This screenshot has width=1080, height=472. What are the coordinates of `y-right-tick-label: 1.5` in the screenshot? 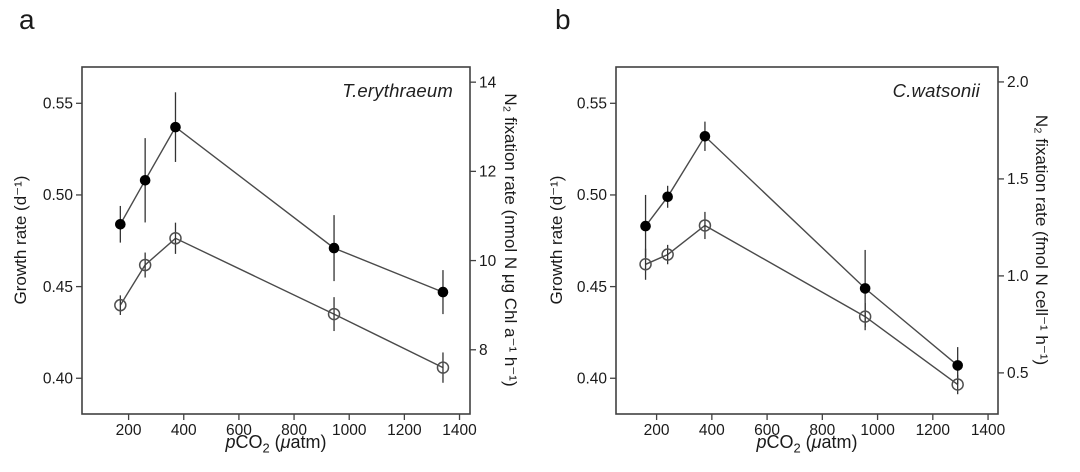 It's located at (1018, 179).